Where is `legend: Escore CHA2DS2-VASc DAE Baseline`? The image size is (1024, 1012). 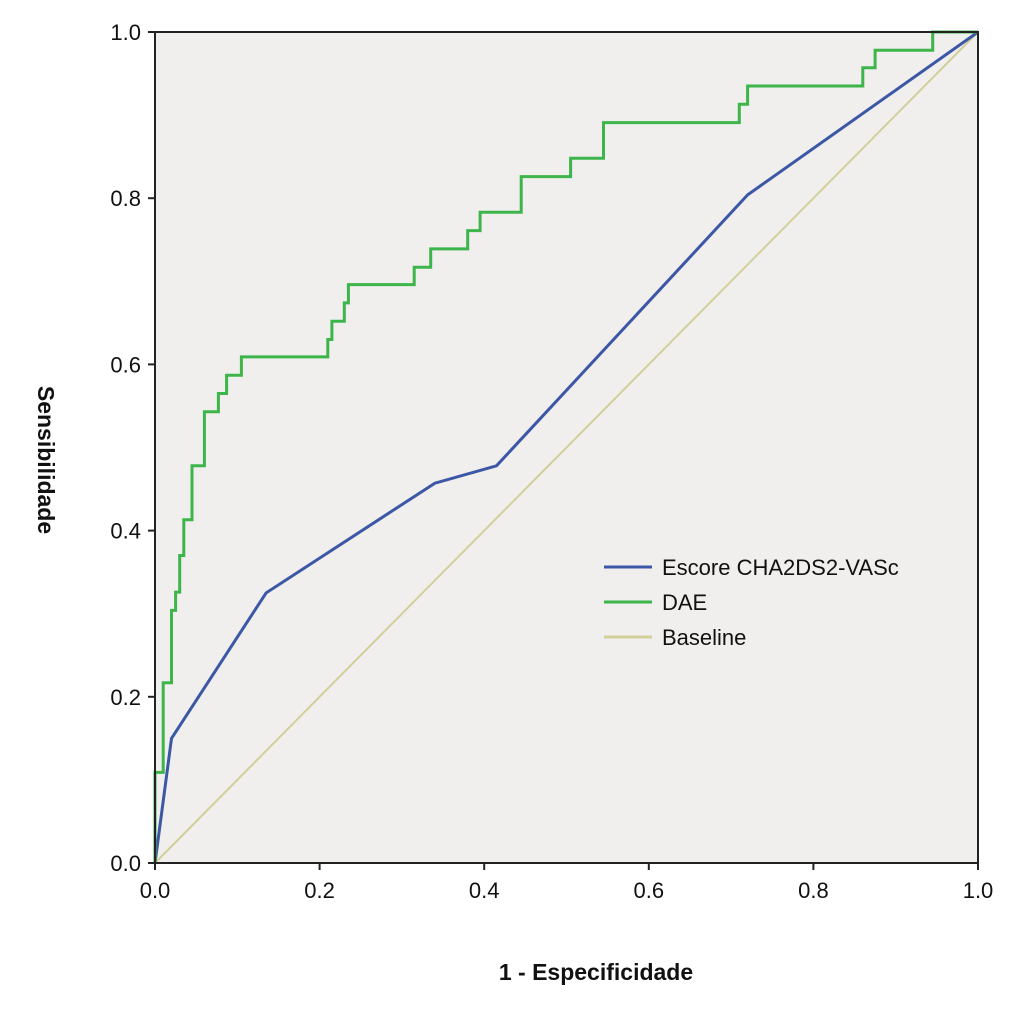 legend: Escore CHA2DS2-VASc DAE Baseline is located at coordinates (751, 602).